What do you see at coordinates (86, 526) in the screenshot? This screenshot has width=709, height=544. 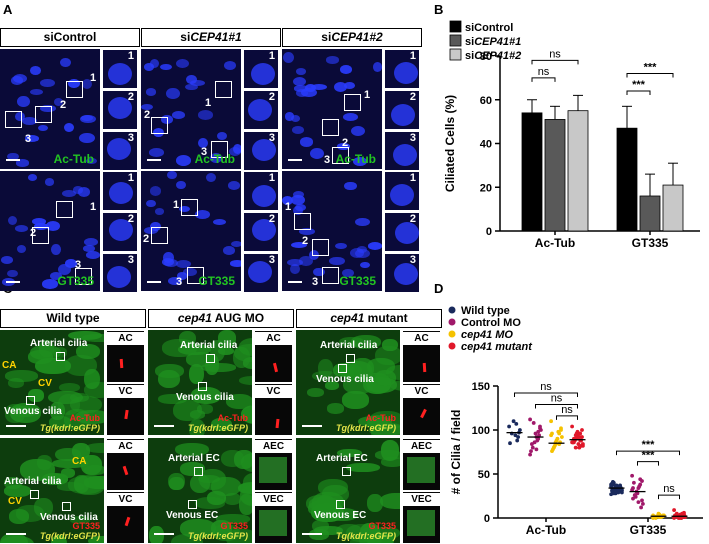 I see `stain-label: GT335` at bounding box center [86, 526].